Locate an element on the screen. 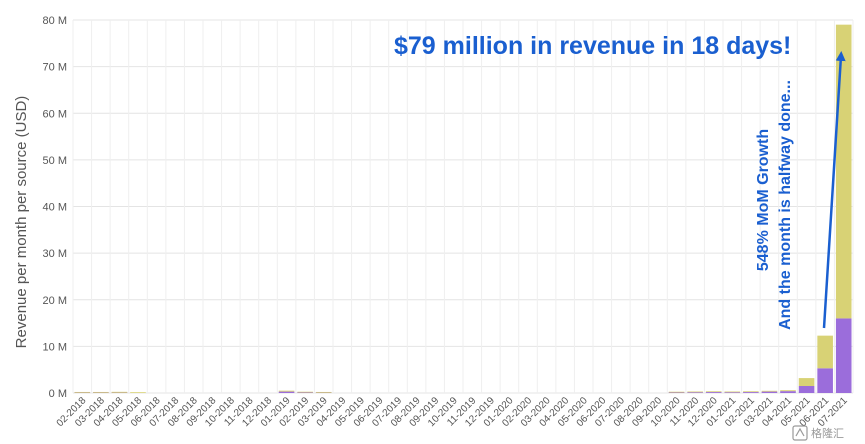 This screenshot has width=865, height=444. y-tick-label: 80 M is located at coordinates (55, 21).